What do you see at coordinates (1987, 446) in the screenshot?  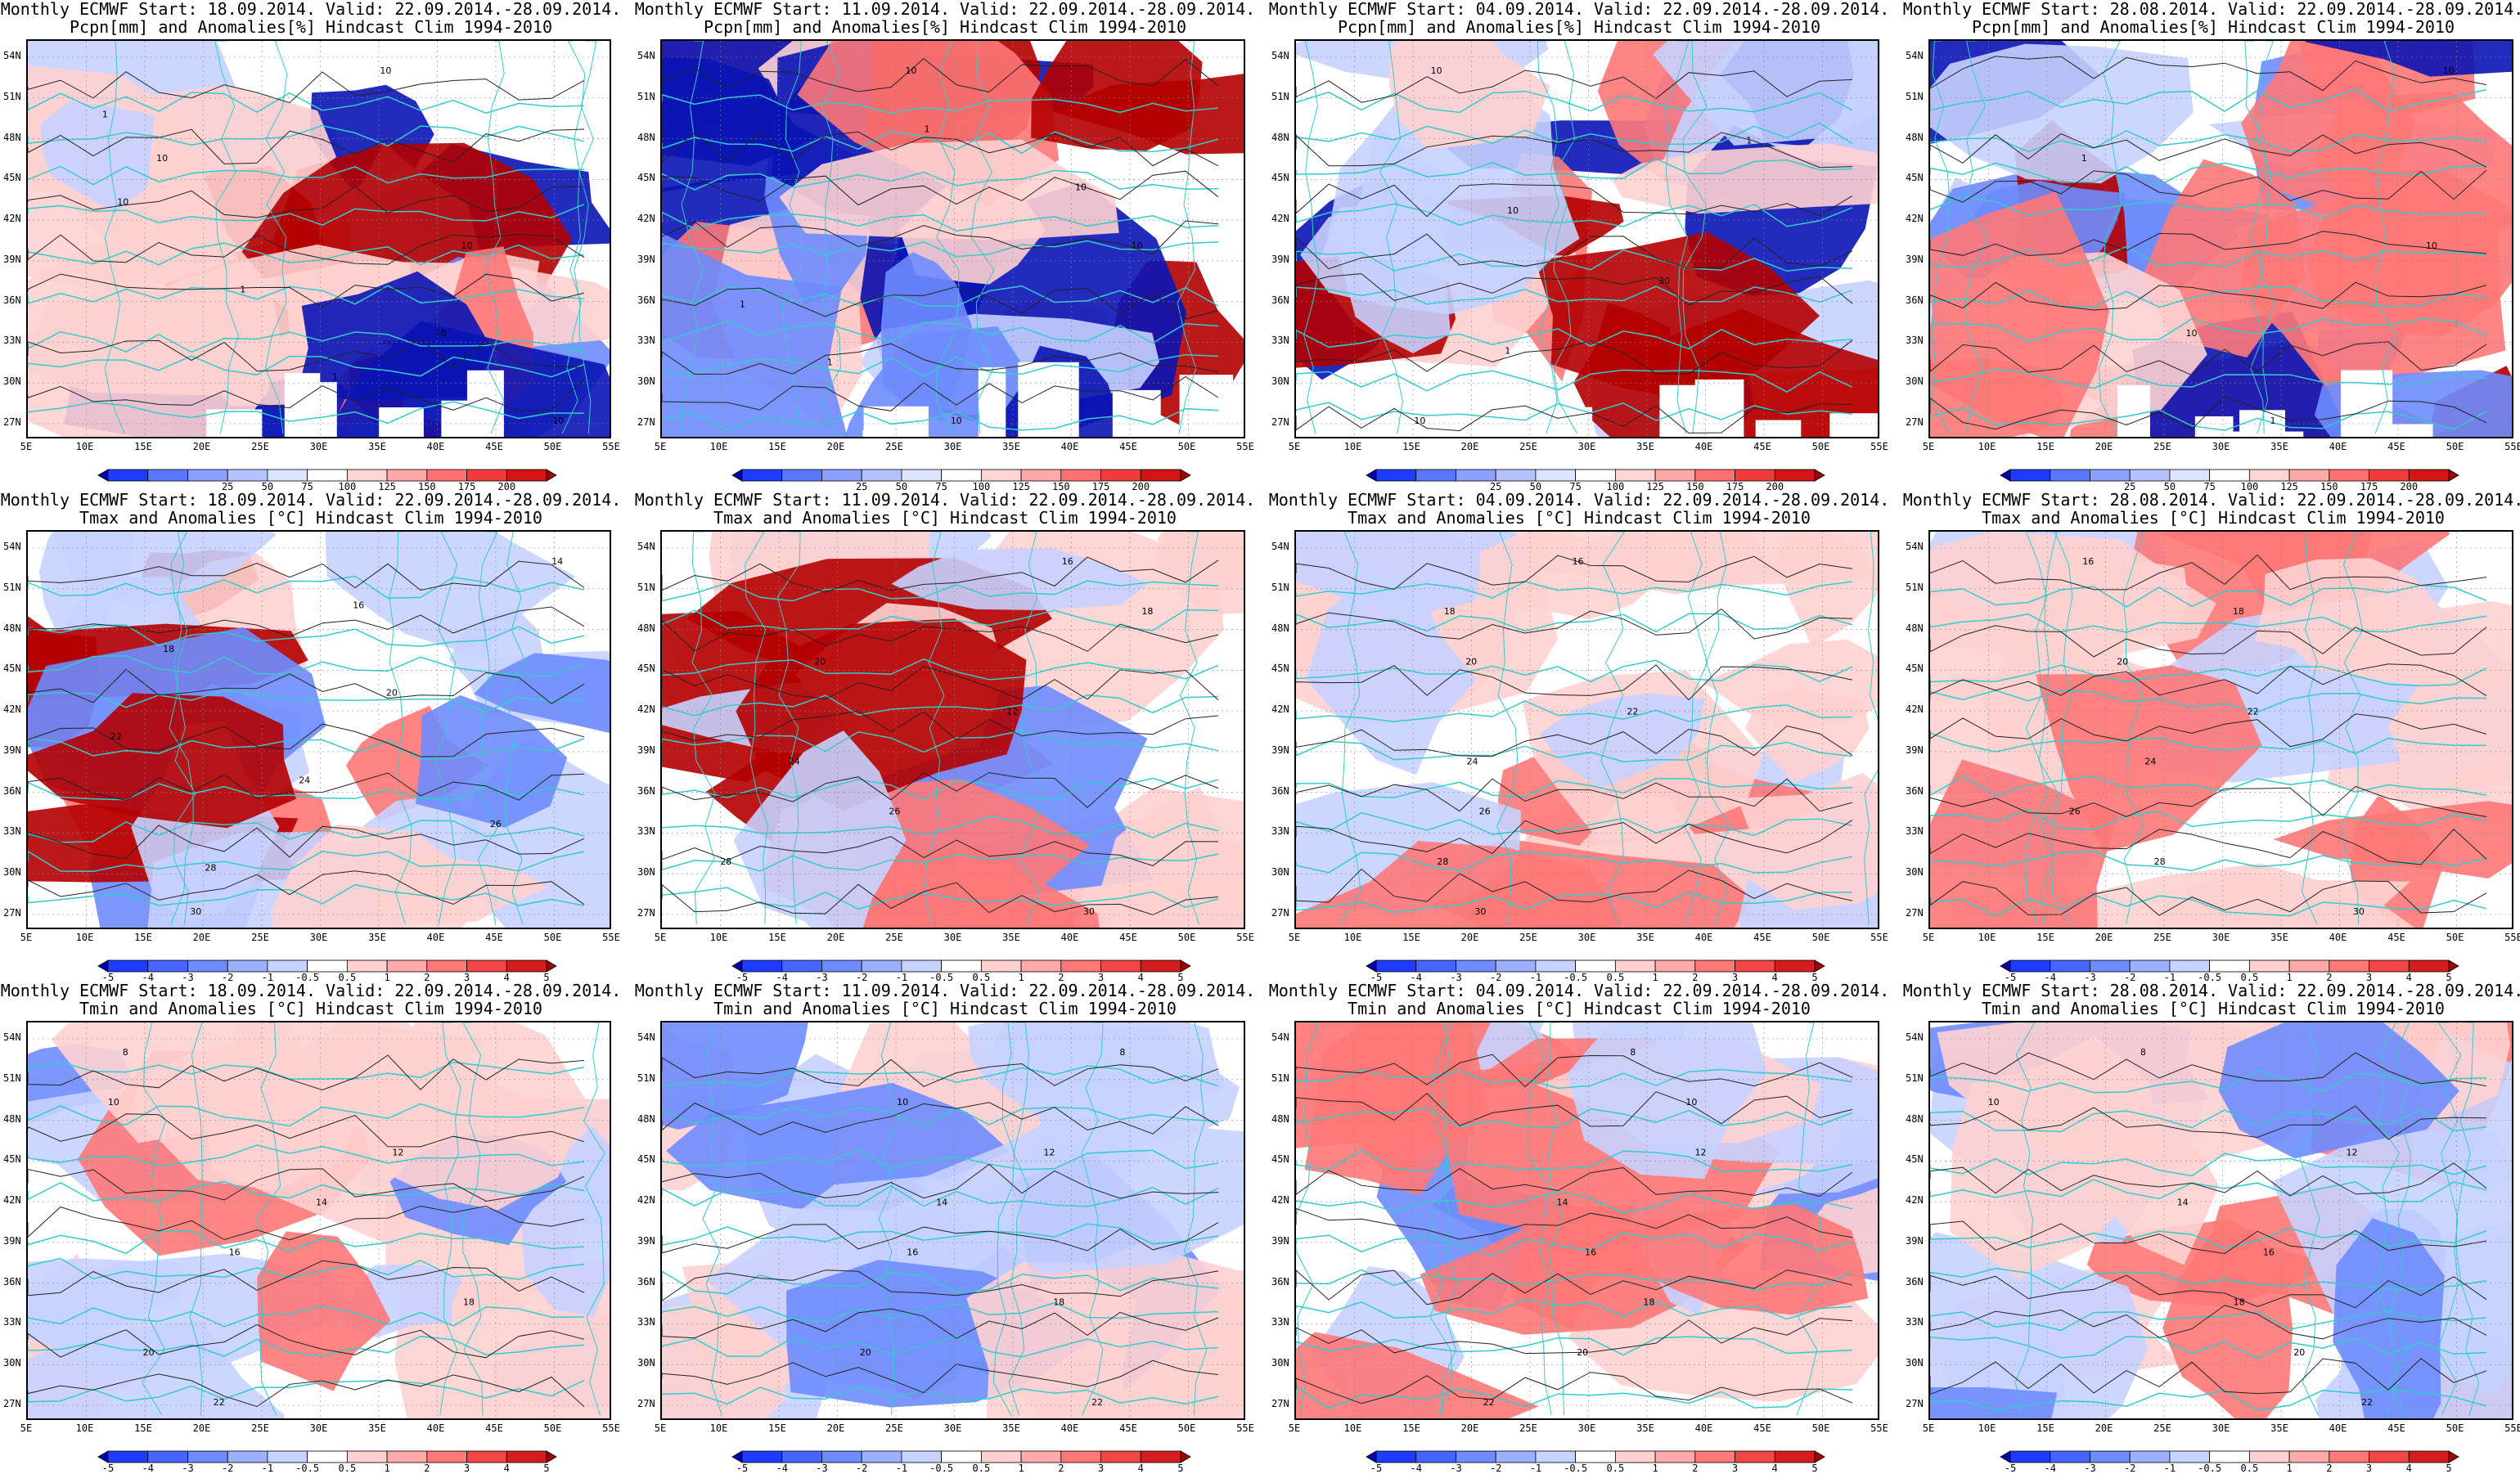 I see `lon-tick-label: 10E` at bounding box center [1987, 446].